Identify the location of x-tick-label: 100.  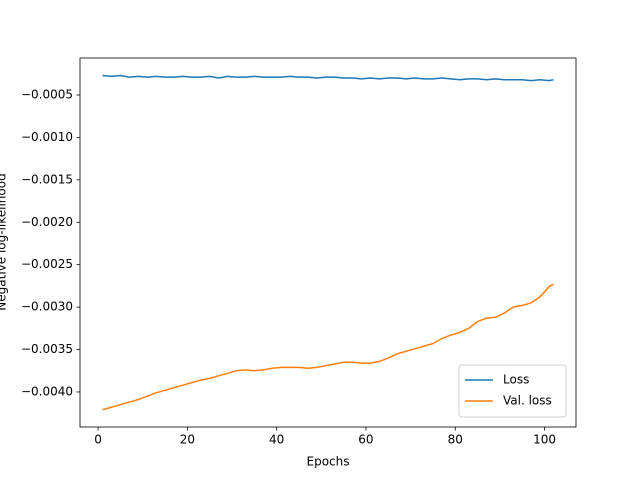
(544, 440).